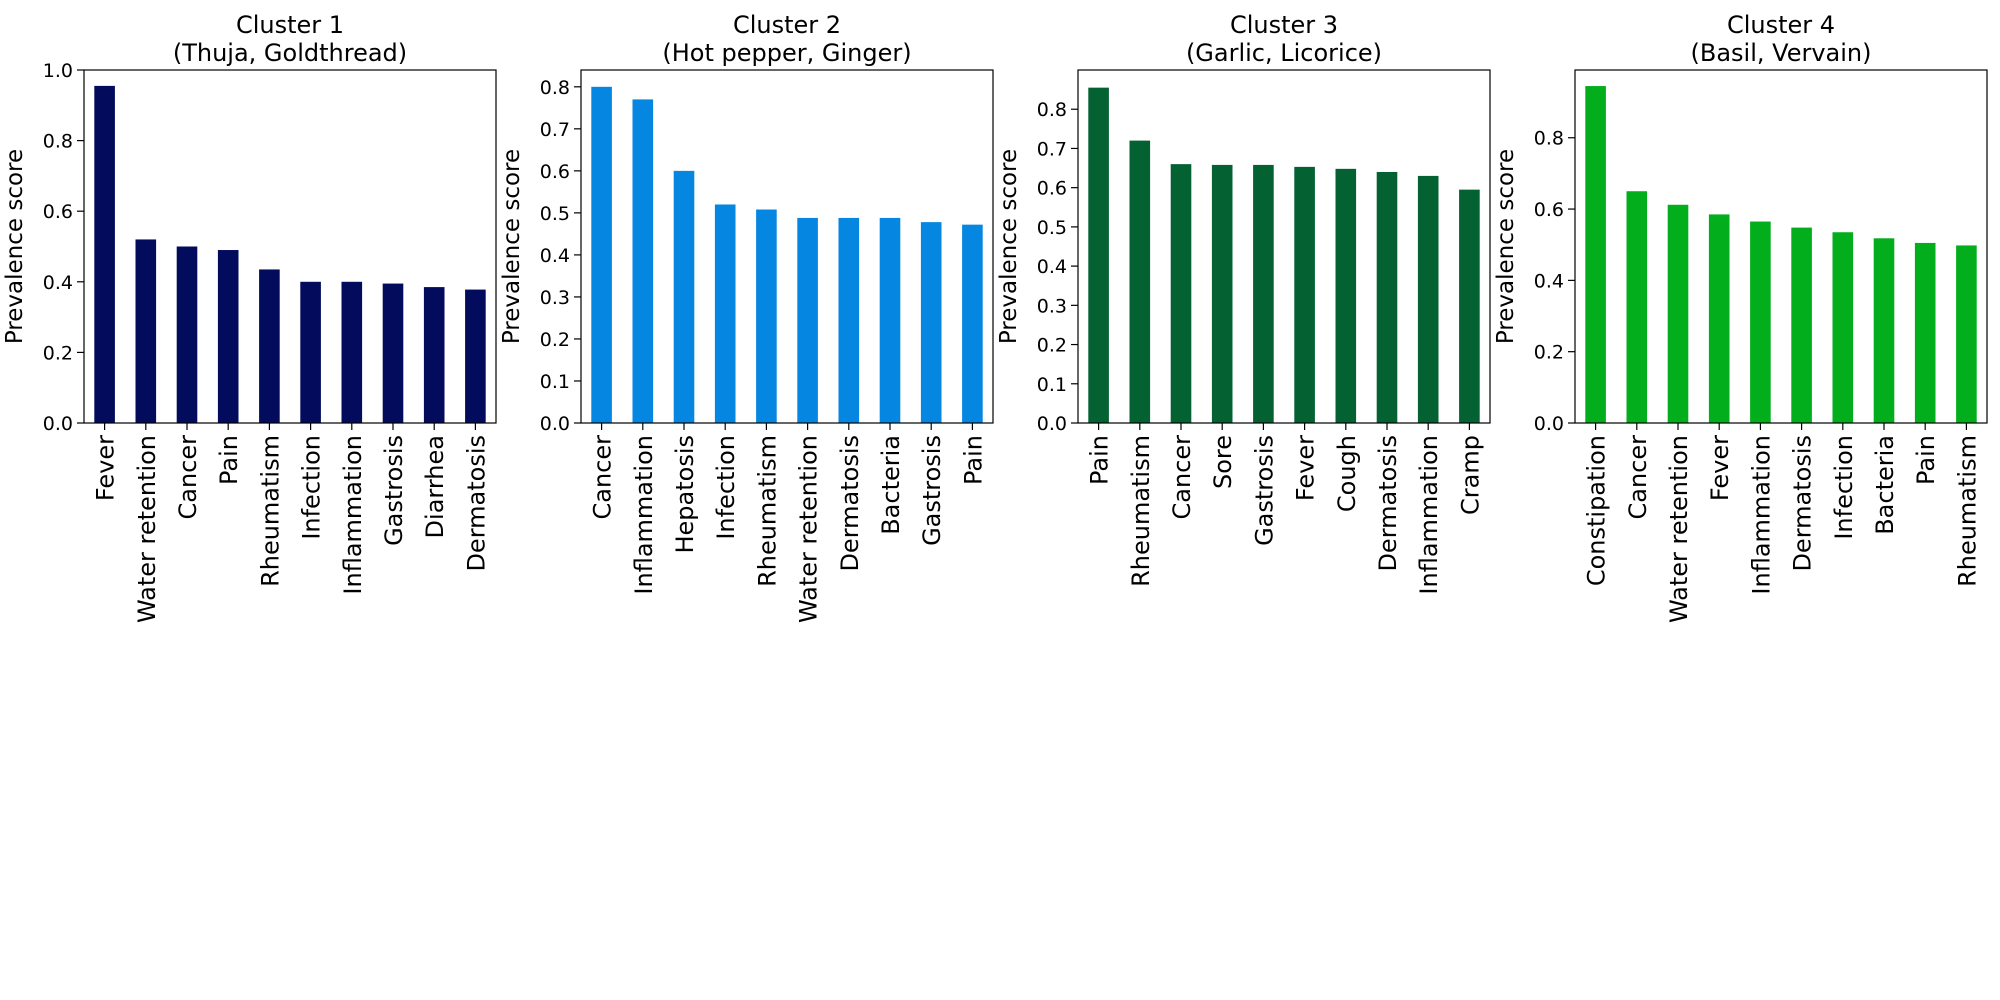  Describe the element at coordinates (434, 355) in the screenshot. I see `bar-diarrhea` at that location.